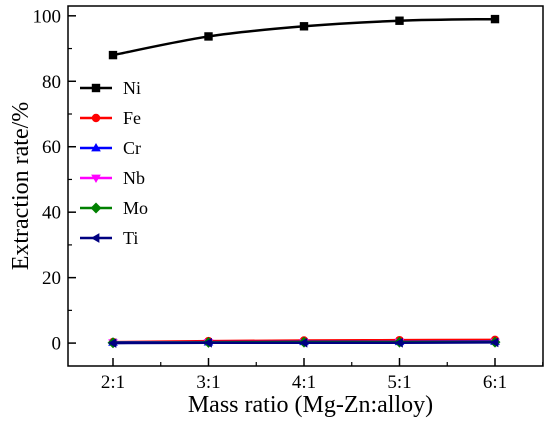  What do you see at coordinates (110, 118) in the screenshot?
I see `legend-item-fe: Fe` at bounding box center [110, 118].